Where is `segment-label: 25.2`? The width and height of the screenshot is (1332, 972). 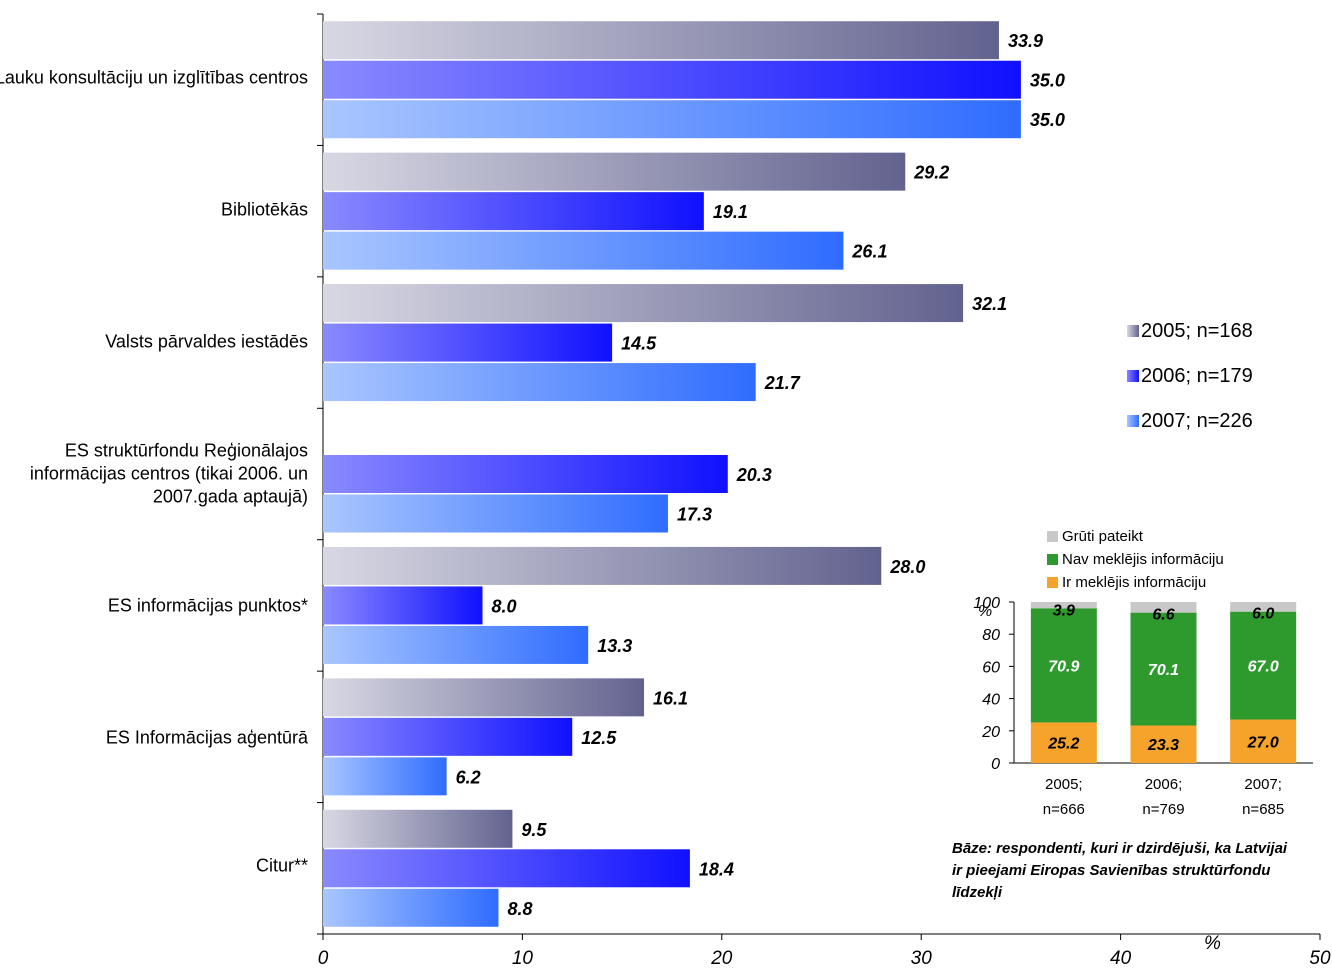
segment-label: 25.2 is located at coordinates (1063, 744).